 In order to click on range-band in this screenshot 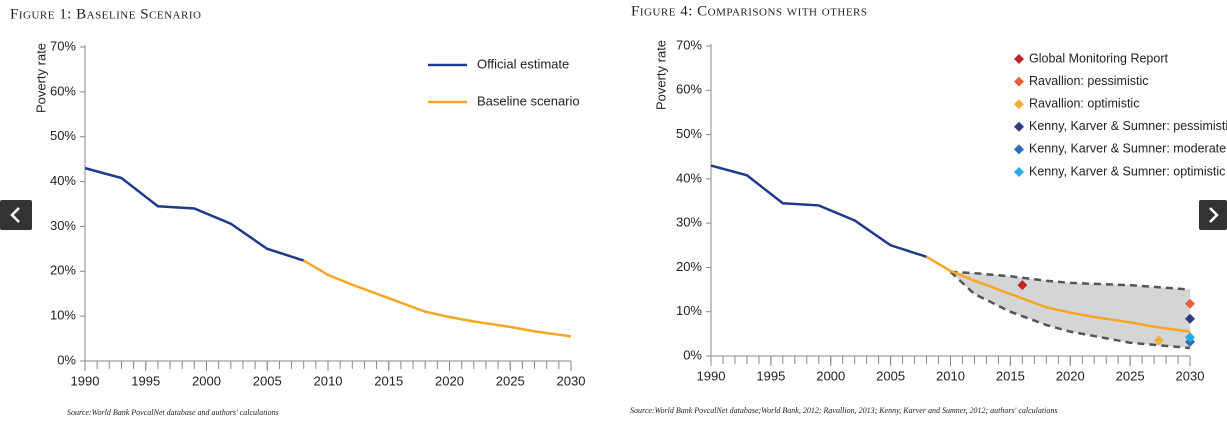, I will do `click(1070, 310)`.